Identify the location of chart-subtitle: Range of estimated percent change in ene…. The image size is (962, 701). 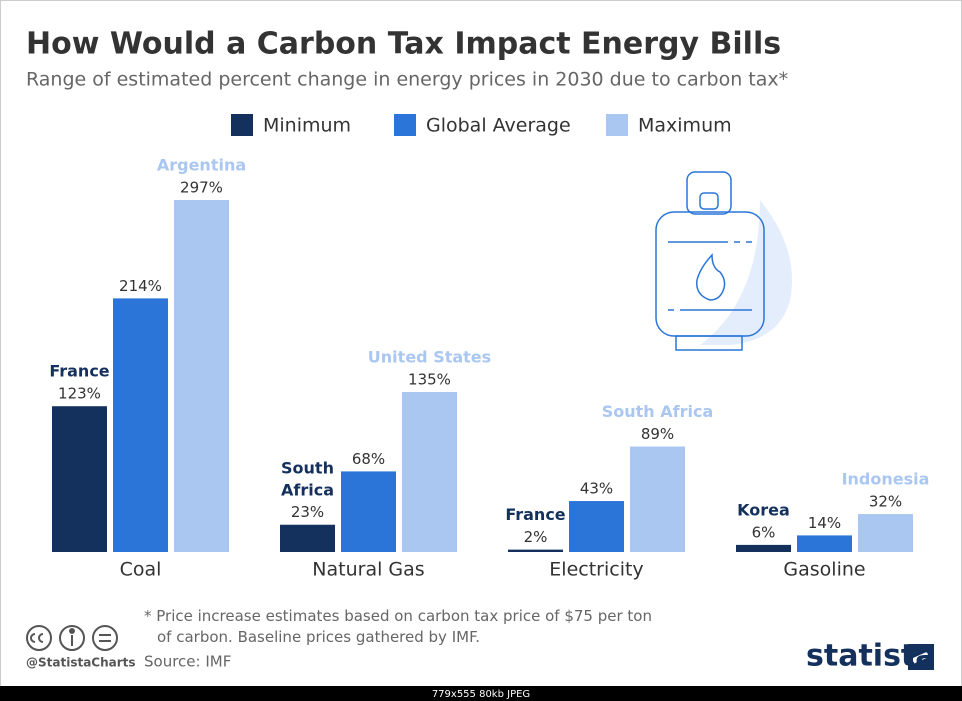
(407, 80).